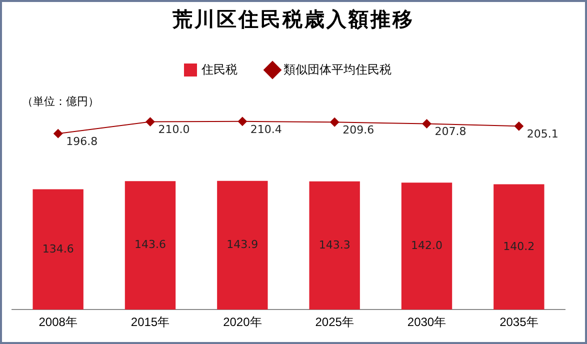 This screenshot has height=344, width=587. What do you see at coordinates (294, 19) in the screenshot?
I see `chart-title: 荒川区住民税歳入額推移` at bounding box center [294, 19].